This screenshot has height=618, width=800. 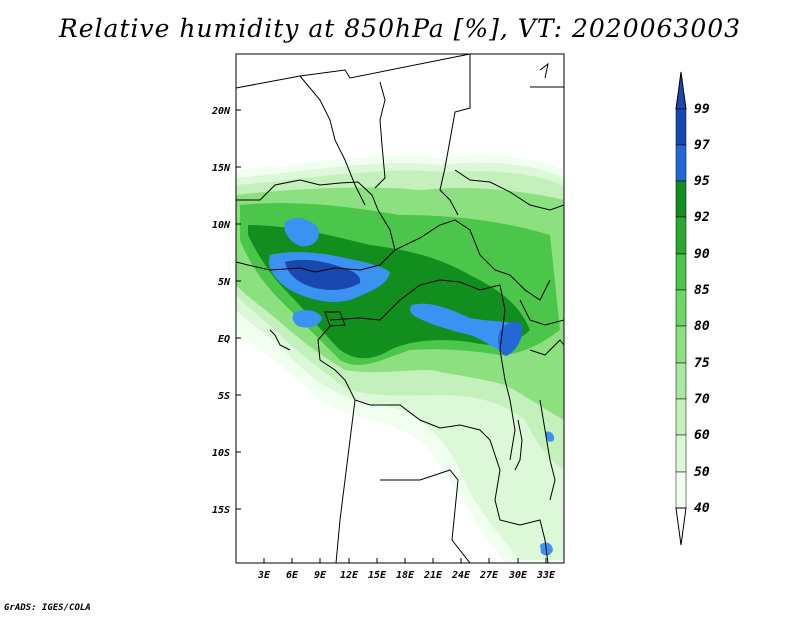 What do you see at coordinates (546, 575) in the screenshot?
I see `lon-label-33e: 33E` at bounding box center [546, 575].